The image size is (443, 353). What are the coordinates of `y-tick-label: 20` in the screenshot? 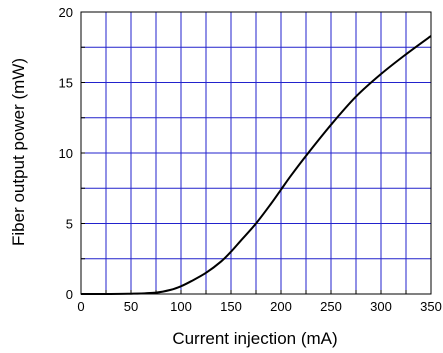 It's located at (66, 12).